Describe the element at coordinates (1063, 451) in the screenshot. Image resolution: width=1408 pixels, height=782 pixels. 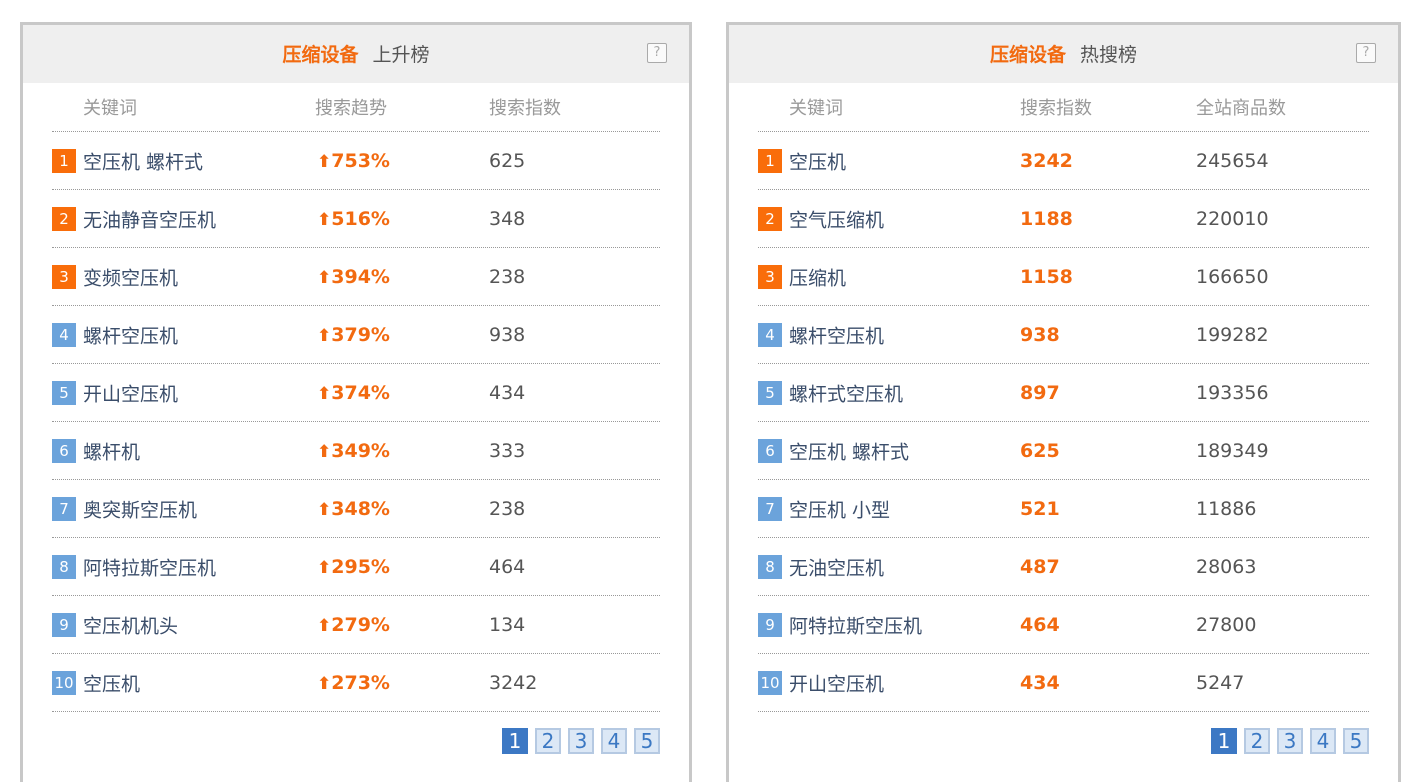
I see `table-row: 6 空压机 螺杆式 625 189349` at that location.